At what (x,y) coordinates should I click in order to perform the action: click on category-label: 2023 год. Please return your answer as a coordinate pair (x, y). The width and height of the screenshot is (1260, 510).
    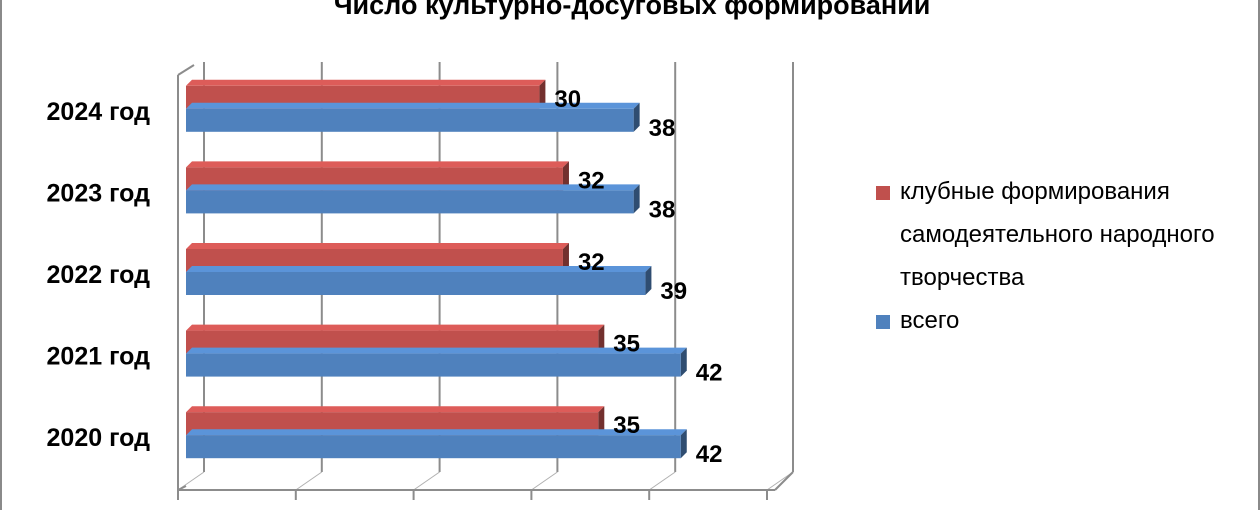
    Looking at the image, I should click on (99, 193).